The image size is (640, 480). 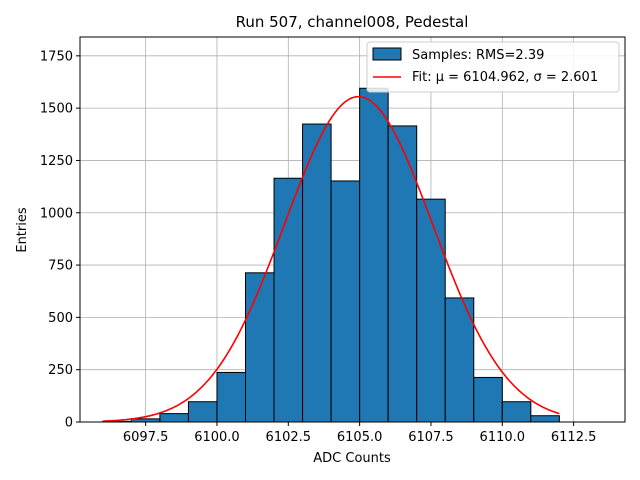 What do you see at coordinates (56, 161) in the screenshot?
I see `y-tick-label-5: 1250` at bounding box center [56, 161].